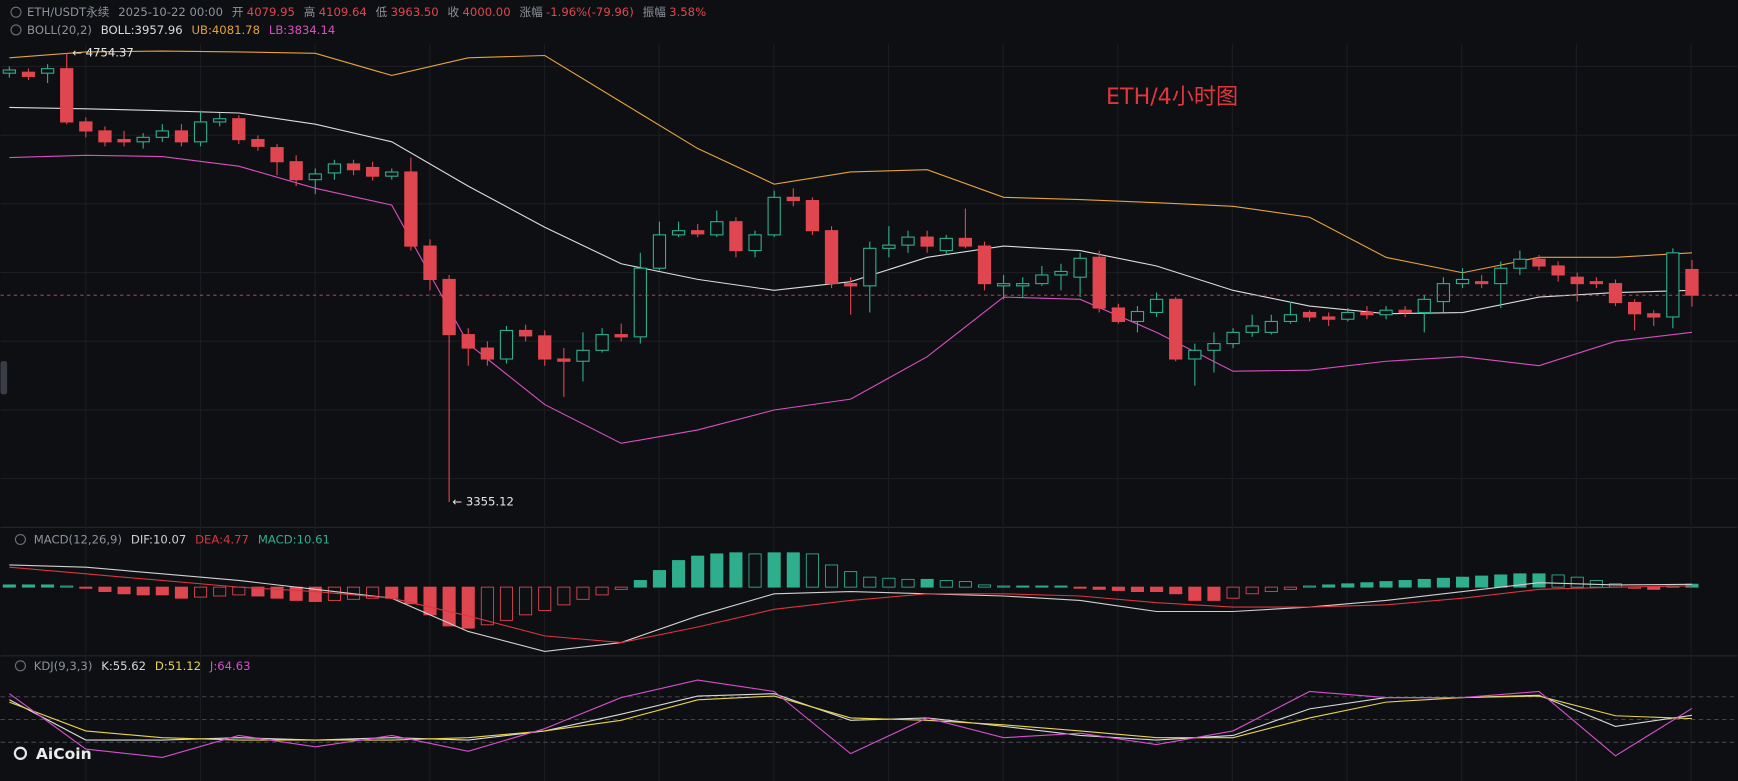 The height and width of the screenshot is (781, 1738). What do you see at coordinates (230, 665) in the screenshot?
I see `legend-entry: J:64.63` at bounding box center [230, 665].